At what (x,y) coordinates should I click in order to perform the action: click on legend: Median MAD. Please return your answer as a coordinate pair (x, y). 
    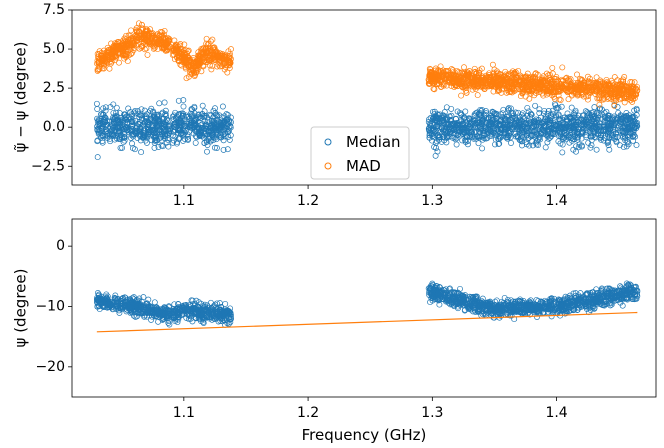
    Looking at the image, I should click on (360, 153).